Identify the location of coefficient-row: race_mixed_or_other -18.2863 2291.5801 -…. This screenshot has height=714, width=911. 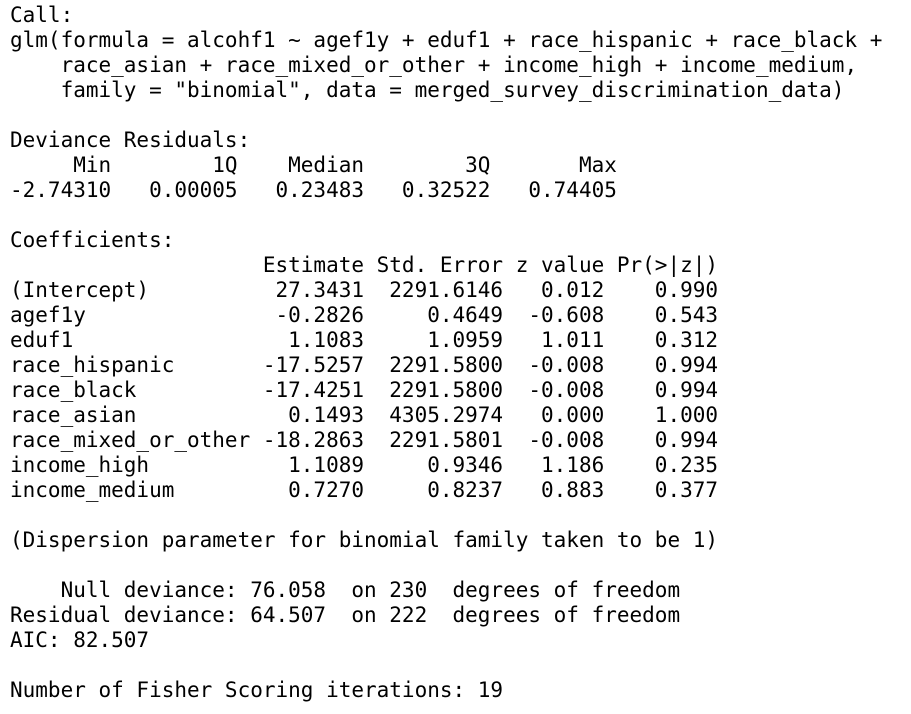
(364, 440).